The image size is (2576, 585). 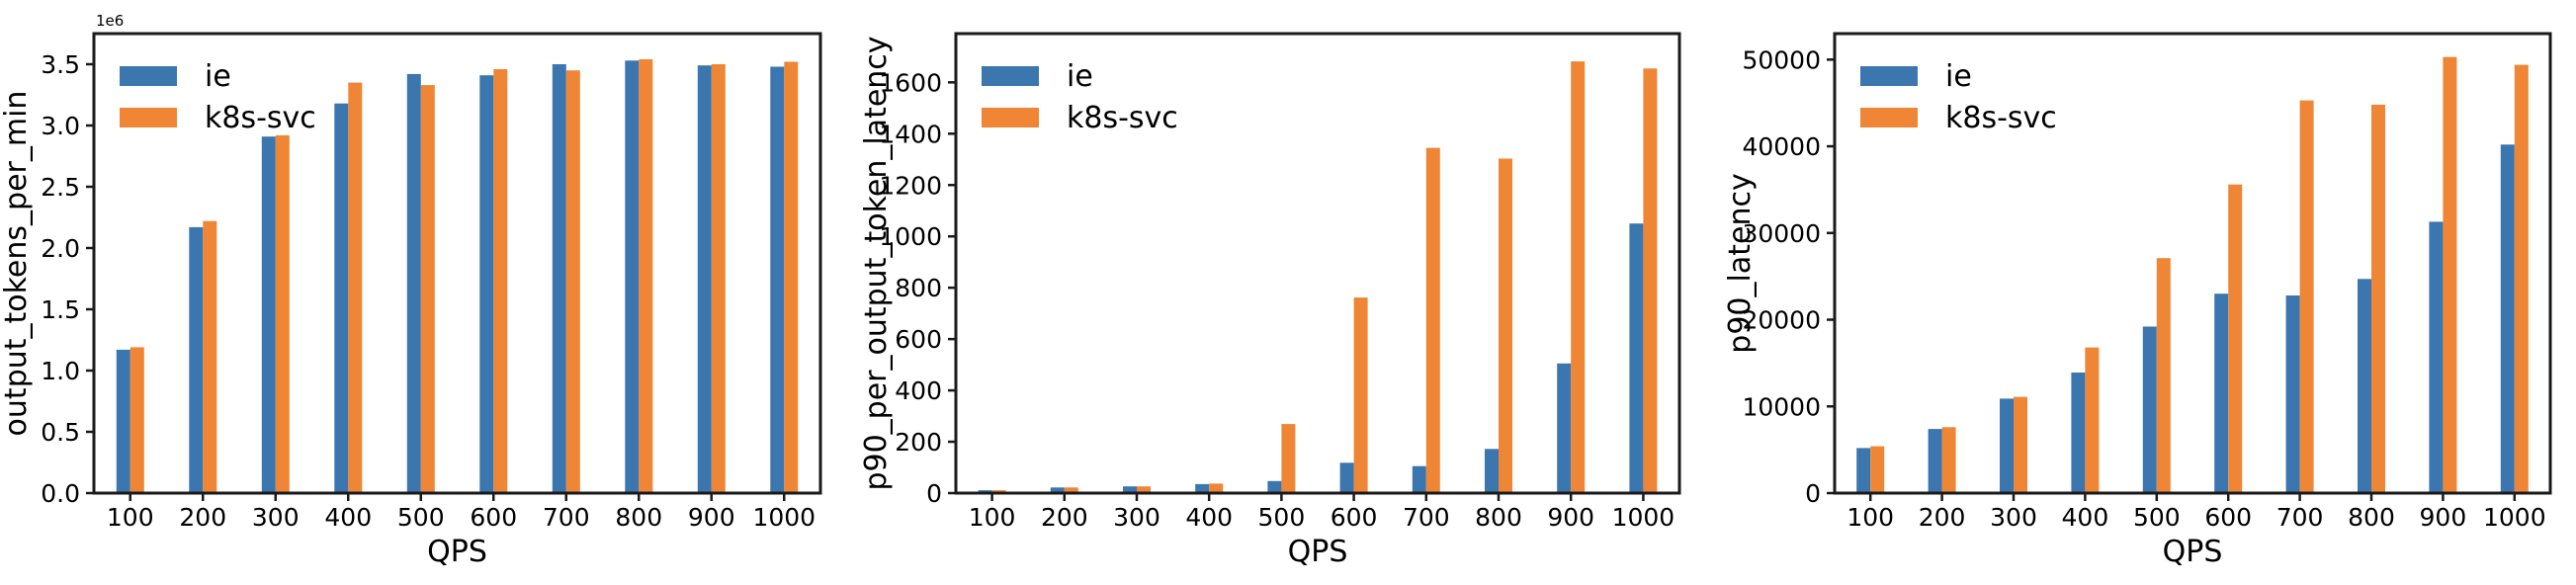 What do you see at coordinates (1311, 358) in the screenshot?
I see `series-ie` at bounding box center [1311, 358].